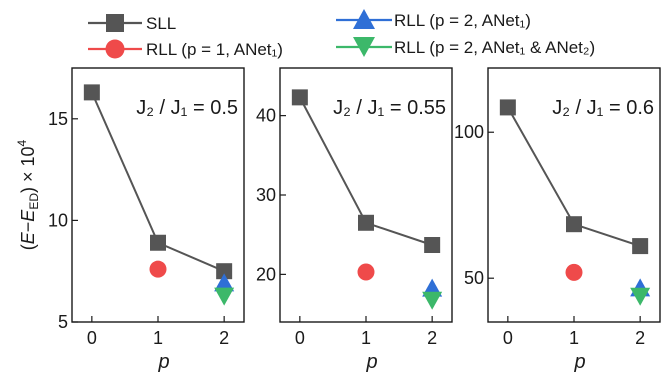  Describe the element at coordinates (364, 19) in the screenshot. I see `legend-triangle-up-marker` at that location.